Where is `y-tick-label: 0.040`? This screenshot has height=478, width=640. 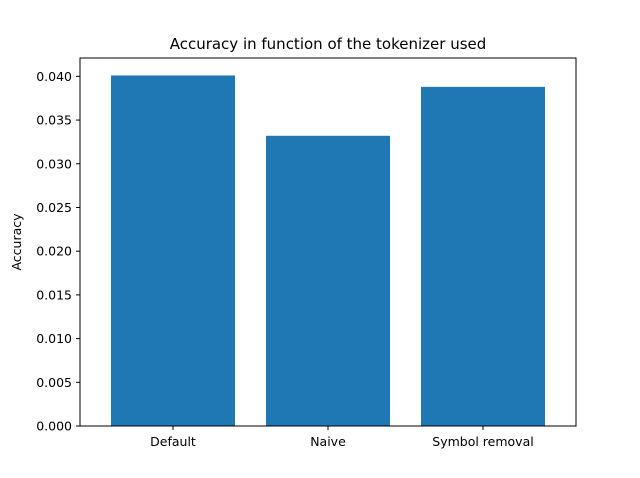 y-tick-label: 0.040 is located at coordinates (54, 76).